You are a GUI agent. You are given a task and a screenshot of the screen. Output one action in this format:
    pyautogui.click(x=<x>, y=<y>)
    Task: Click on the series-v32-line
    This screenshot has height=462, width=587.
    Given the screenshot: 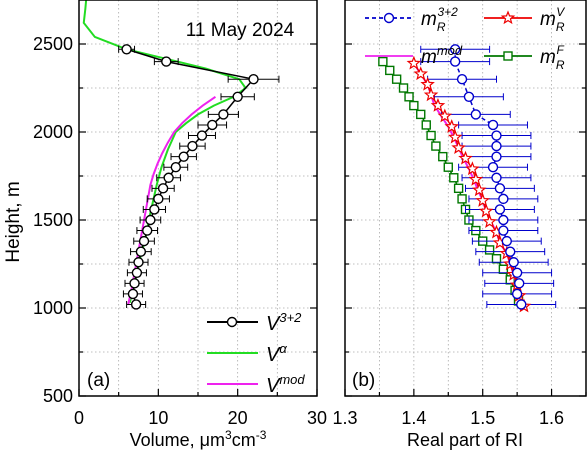 What is the action you would take?
    pyautogui.click(x=190, y=176)
    